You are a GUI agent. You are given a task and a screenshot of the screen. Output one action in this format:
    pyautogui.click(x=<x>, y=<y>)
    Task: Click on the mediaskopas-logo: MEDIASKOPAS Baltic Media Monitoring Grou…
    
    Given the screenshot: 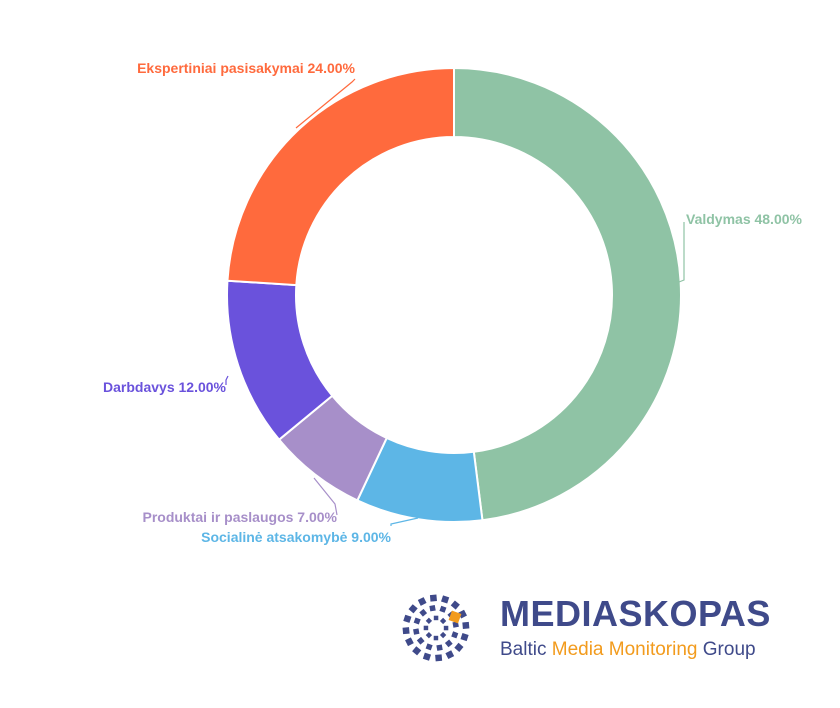 What is the action you would take?
    pyautogui.click(x=598, y=628)
    